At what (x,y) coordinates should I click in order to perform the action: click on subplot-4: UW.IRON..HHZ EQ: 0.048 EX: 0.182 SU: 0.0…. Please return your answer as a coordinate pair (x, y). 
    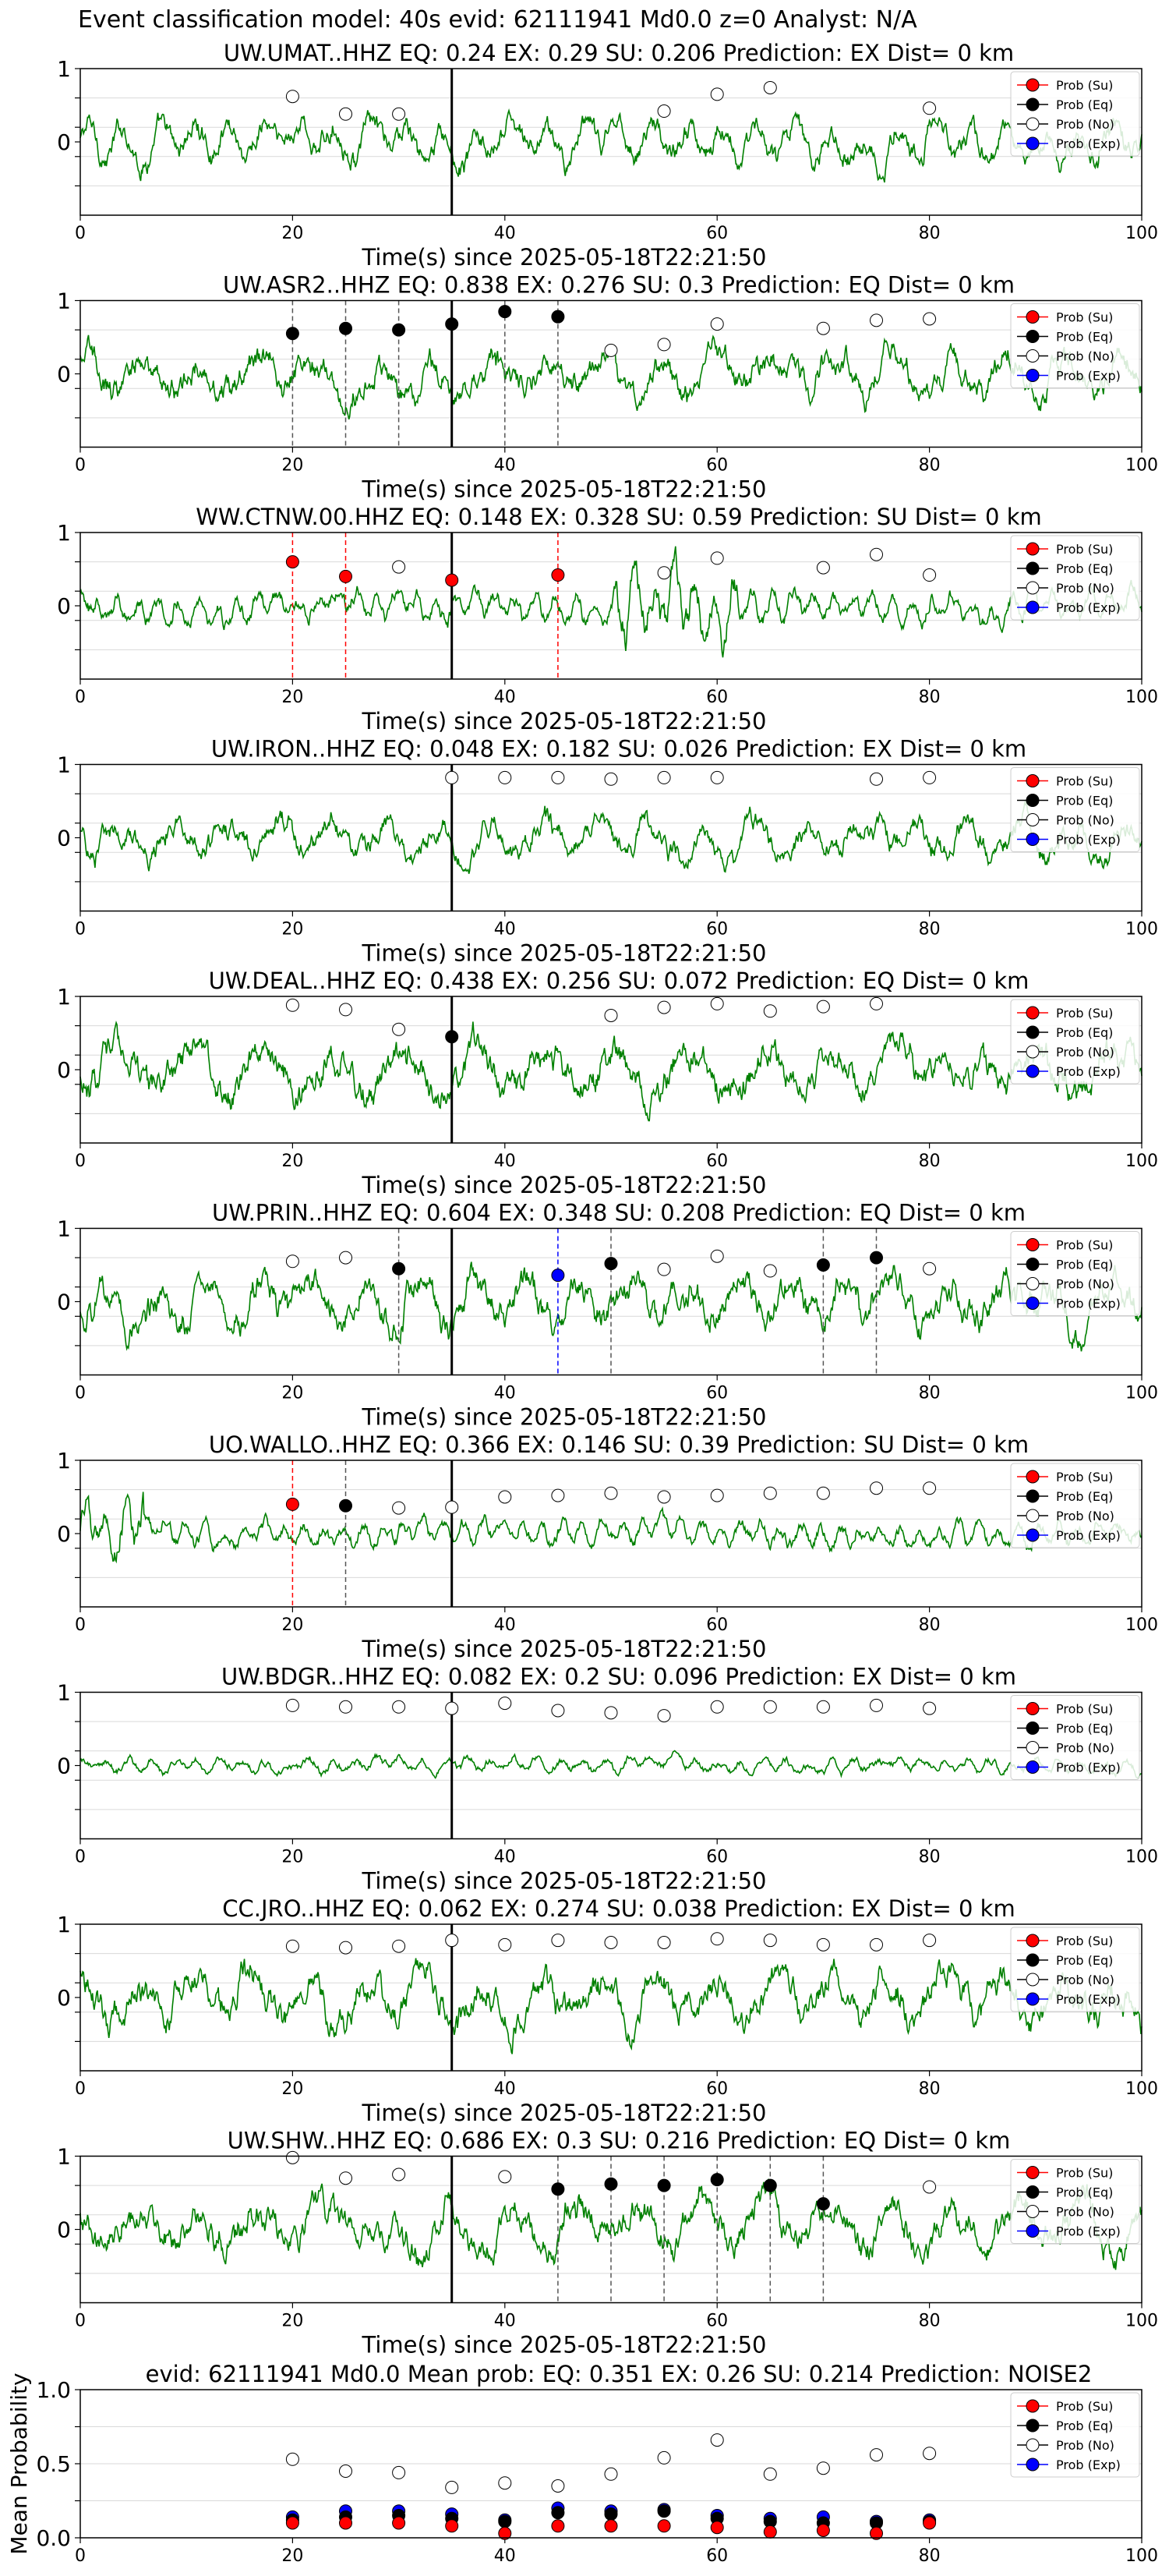
    Looking at the image, I should click on (607, 851).